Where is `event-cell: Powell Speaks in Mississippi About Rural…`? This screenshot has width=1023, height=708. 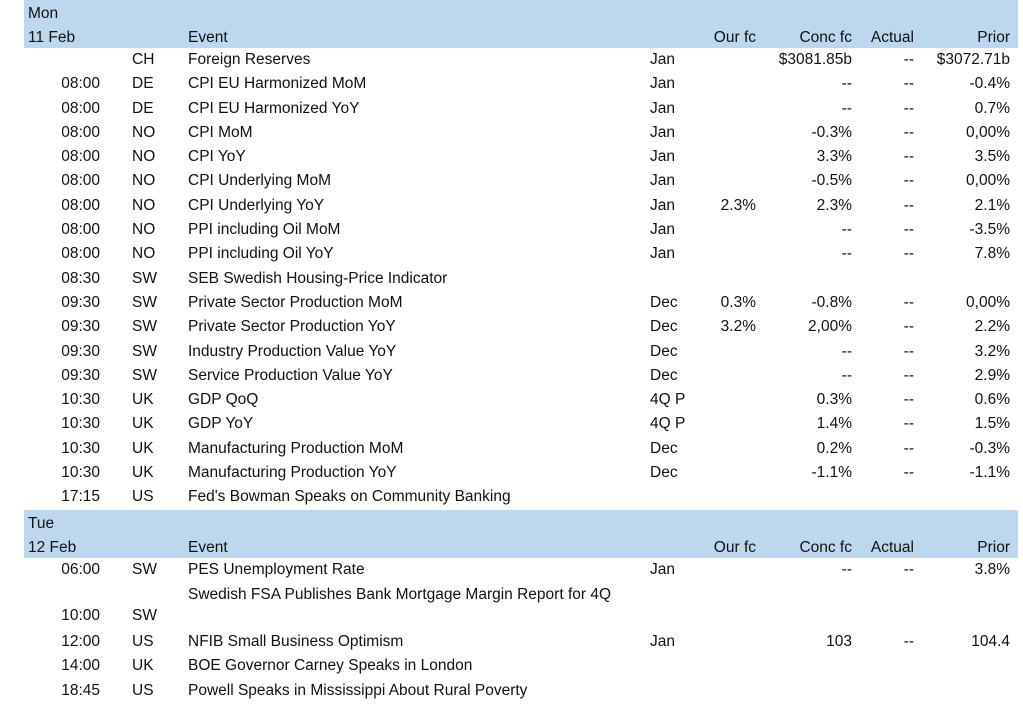
event-cell: Powell Speaks in Mississippi About Rural… is located at coordinates (358, 690).